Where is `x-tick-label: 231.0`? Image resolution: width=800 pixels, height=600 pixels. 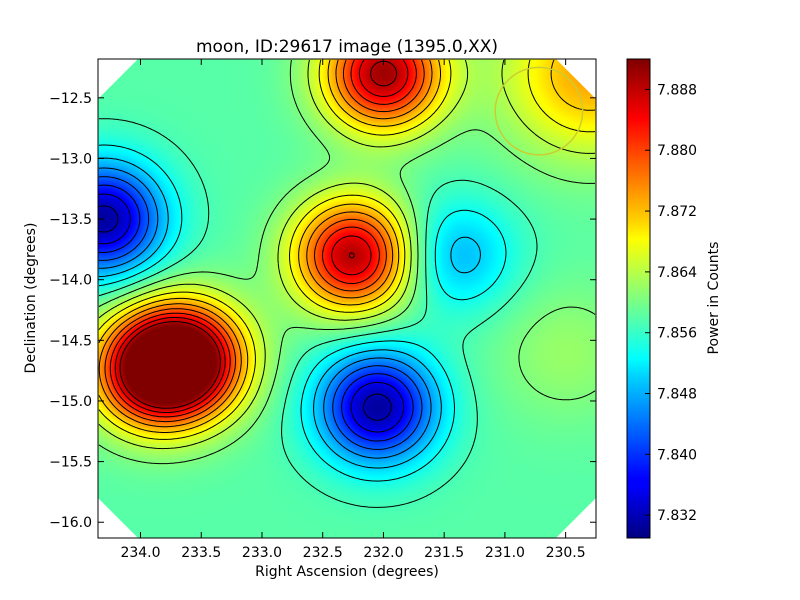 x-tick-label: 231.0 is located at coordinates (505, 553).